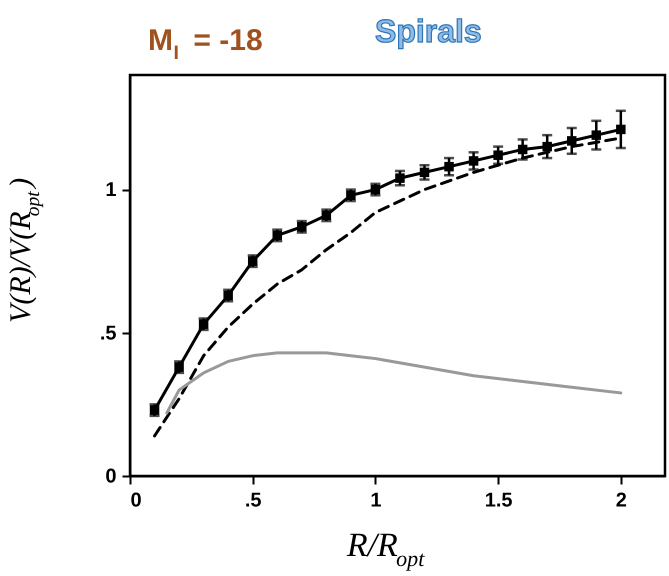  What do you see at coordinates (108, 333) in the screenshot?
I see `y-tick-label: .5` at bounding box center [108, 333].